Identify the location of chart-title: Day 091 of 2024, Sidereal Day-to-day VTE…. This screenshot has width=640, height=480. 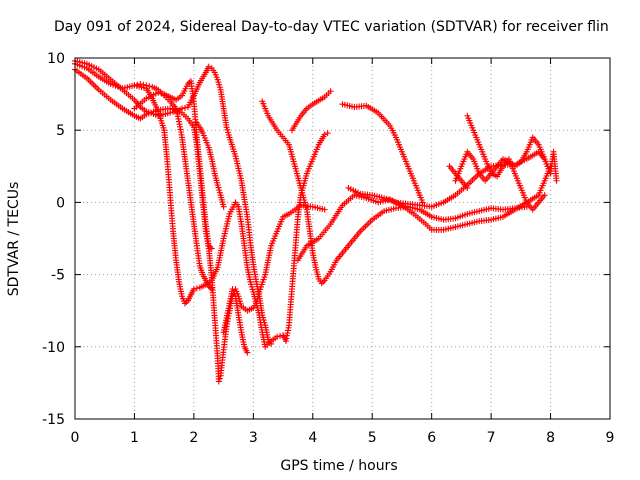
(331, 27).